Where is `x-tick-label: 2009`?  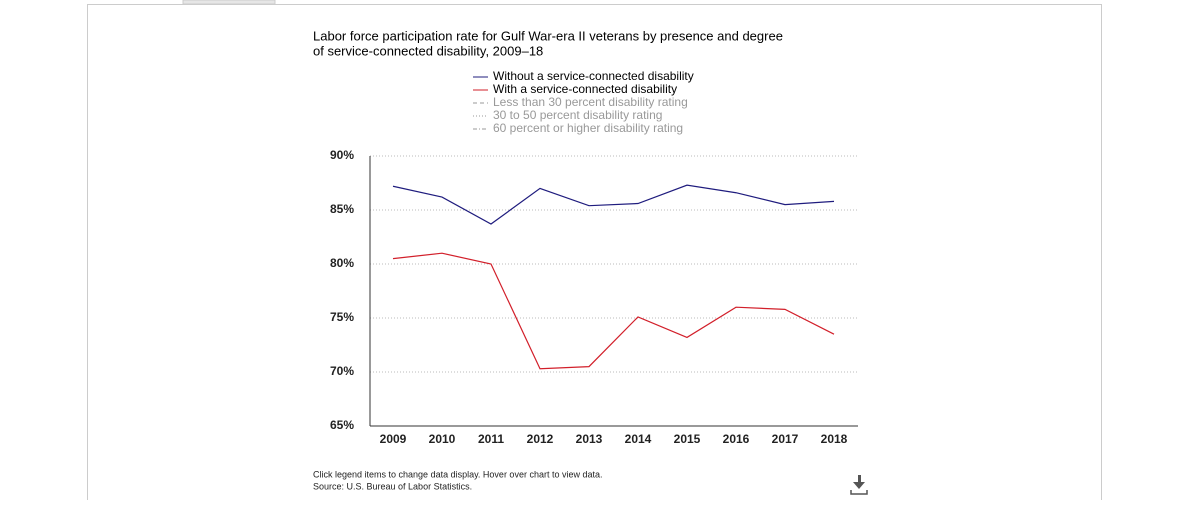 x-tick-label: 2009 is located at coordinates (393, 439).